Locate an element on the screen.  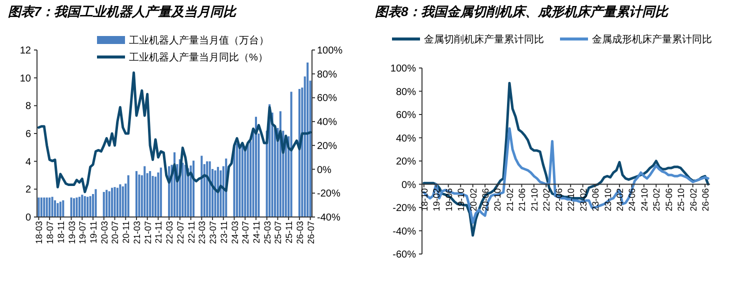
y-tick-label: 60% is located at coordinates (406, 115).